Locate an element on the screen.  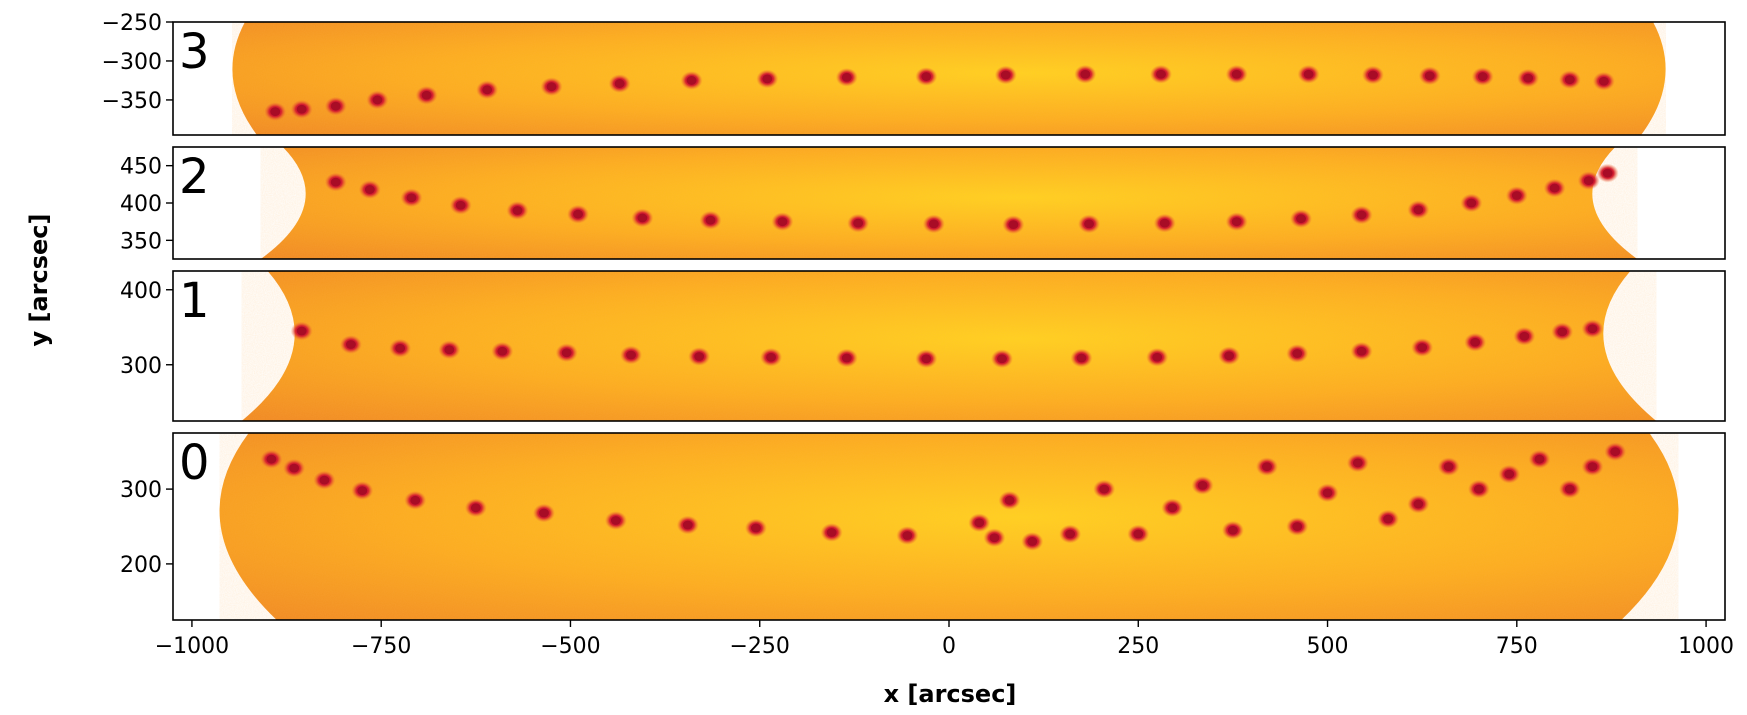
y-tick-label: −250 is located at coordinates (132, 23).